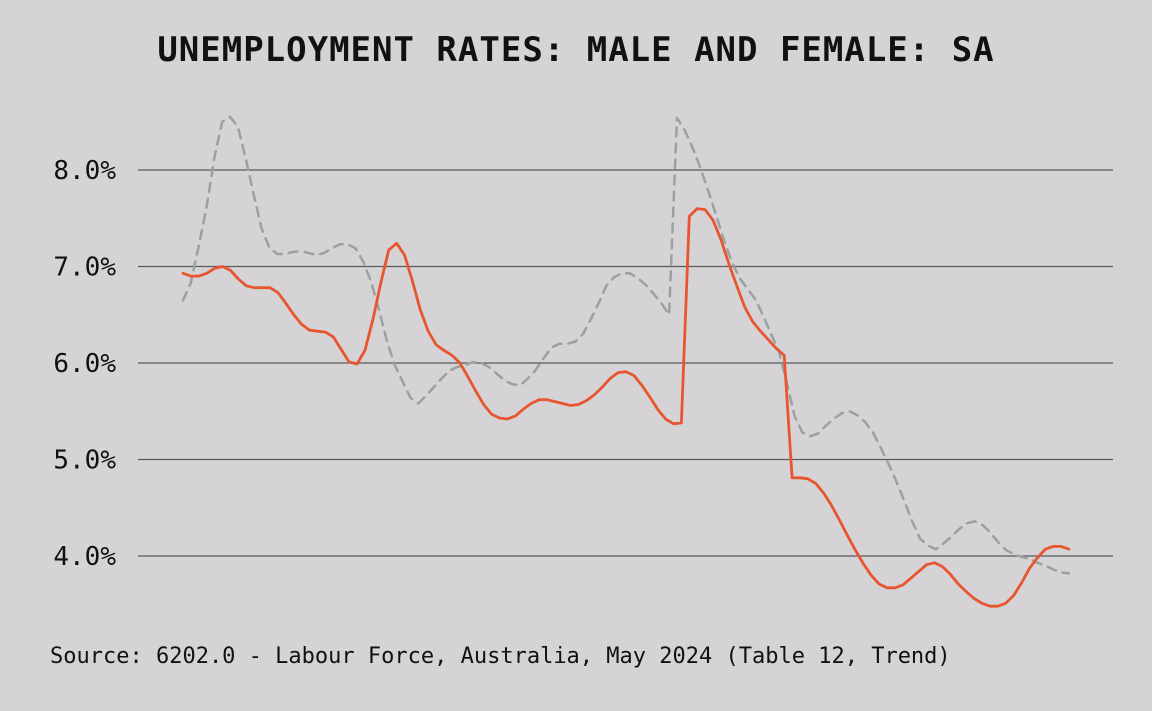 The image size is (1152, 711). I want to click on y-tick-label: 6.0%, so click(84, 364).